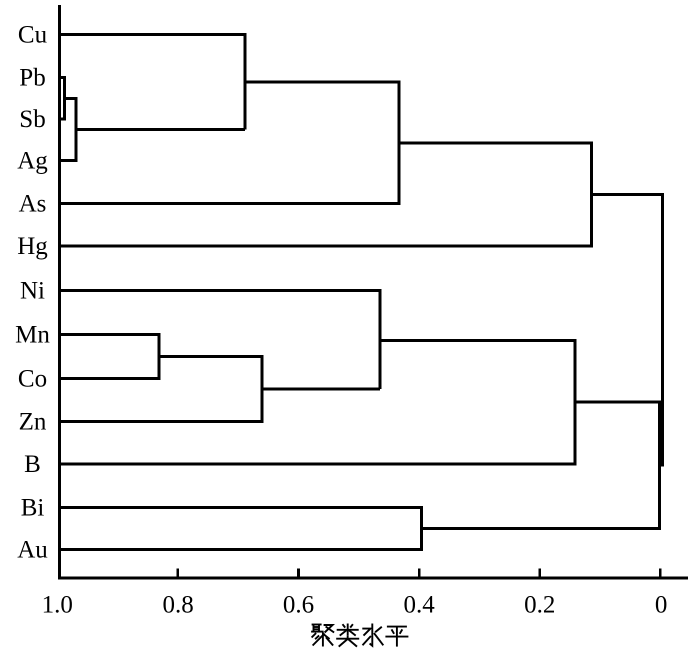  Describe the element at coordinates (33, 422) in the screenshot. I see `svg-text: Zn` at that location.